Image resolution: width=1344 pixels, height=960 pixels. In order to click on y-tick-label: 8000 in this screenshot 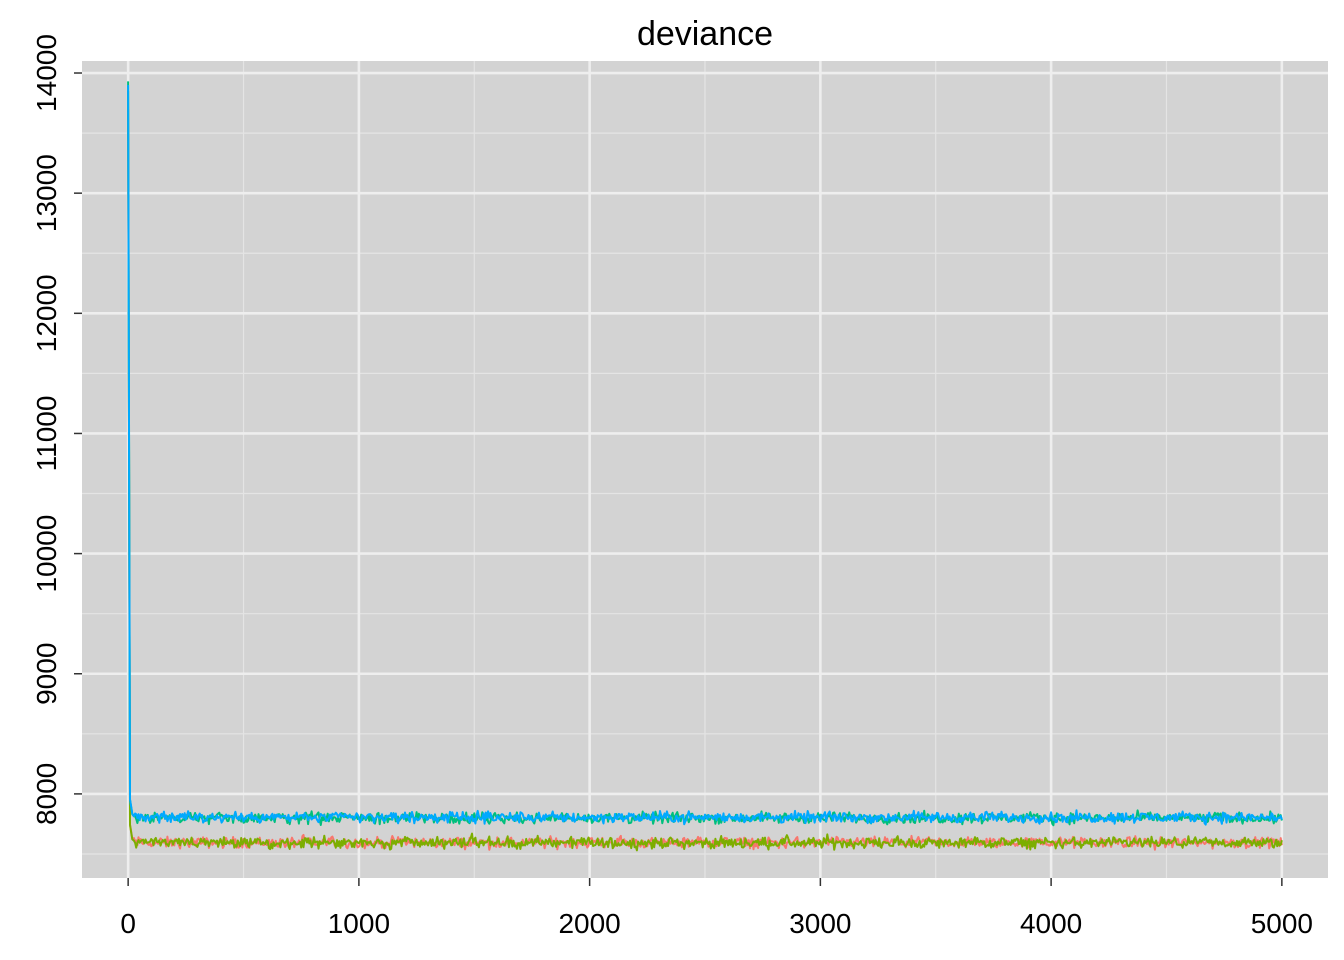, I will do `click(46, 794)`.